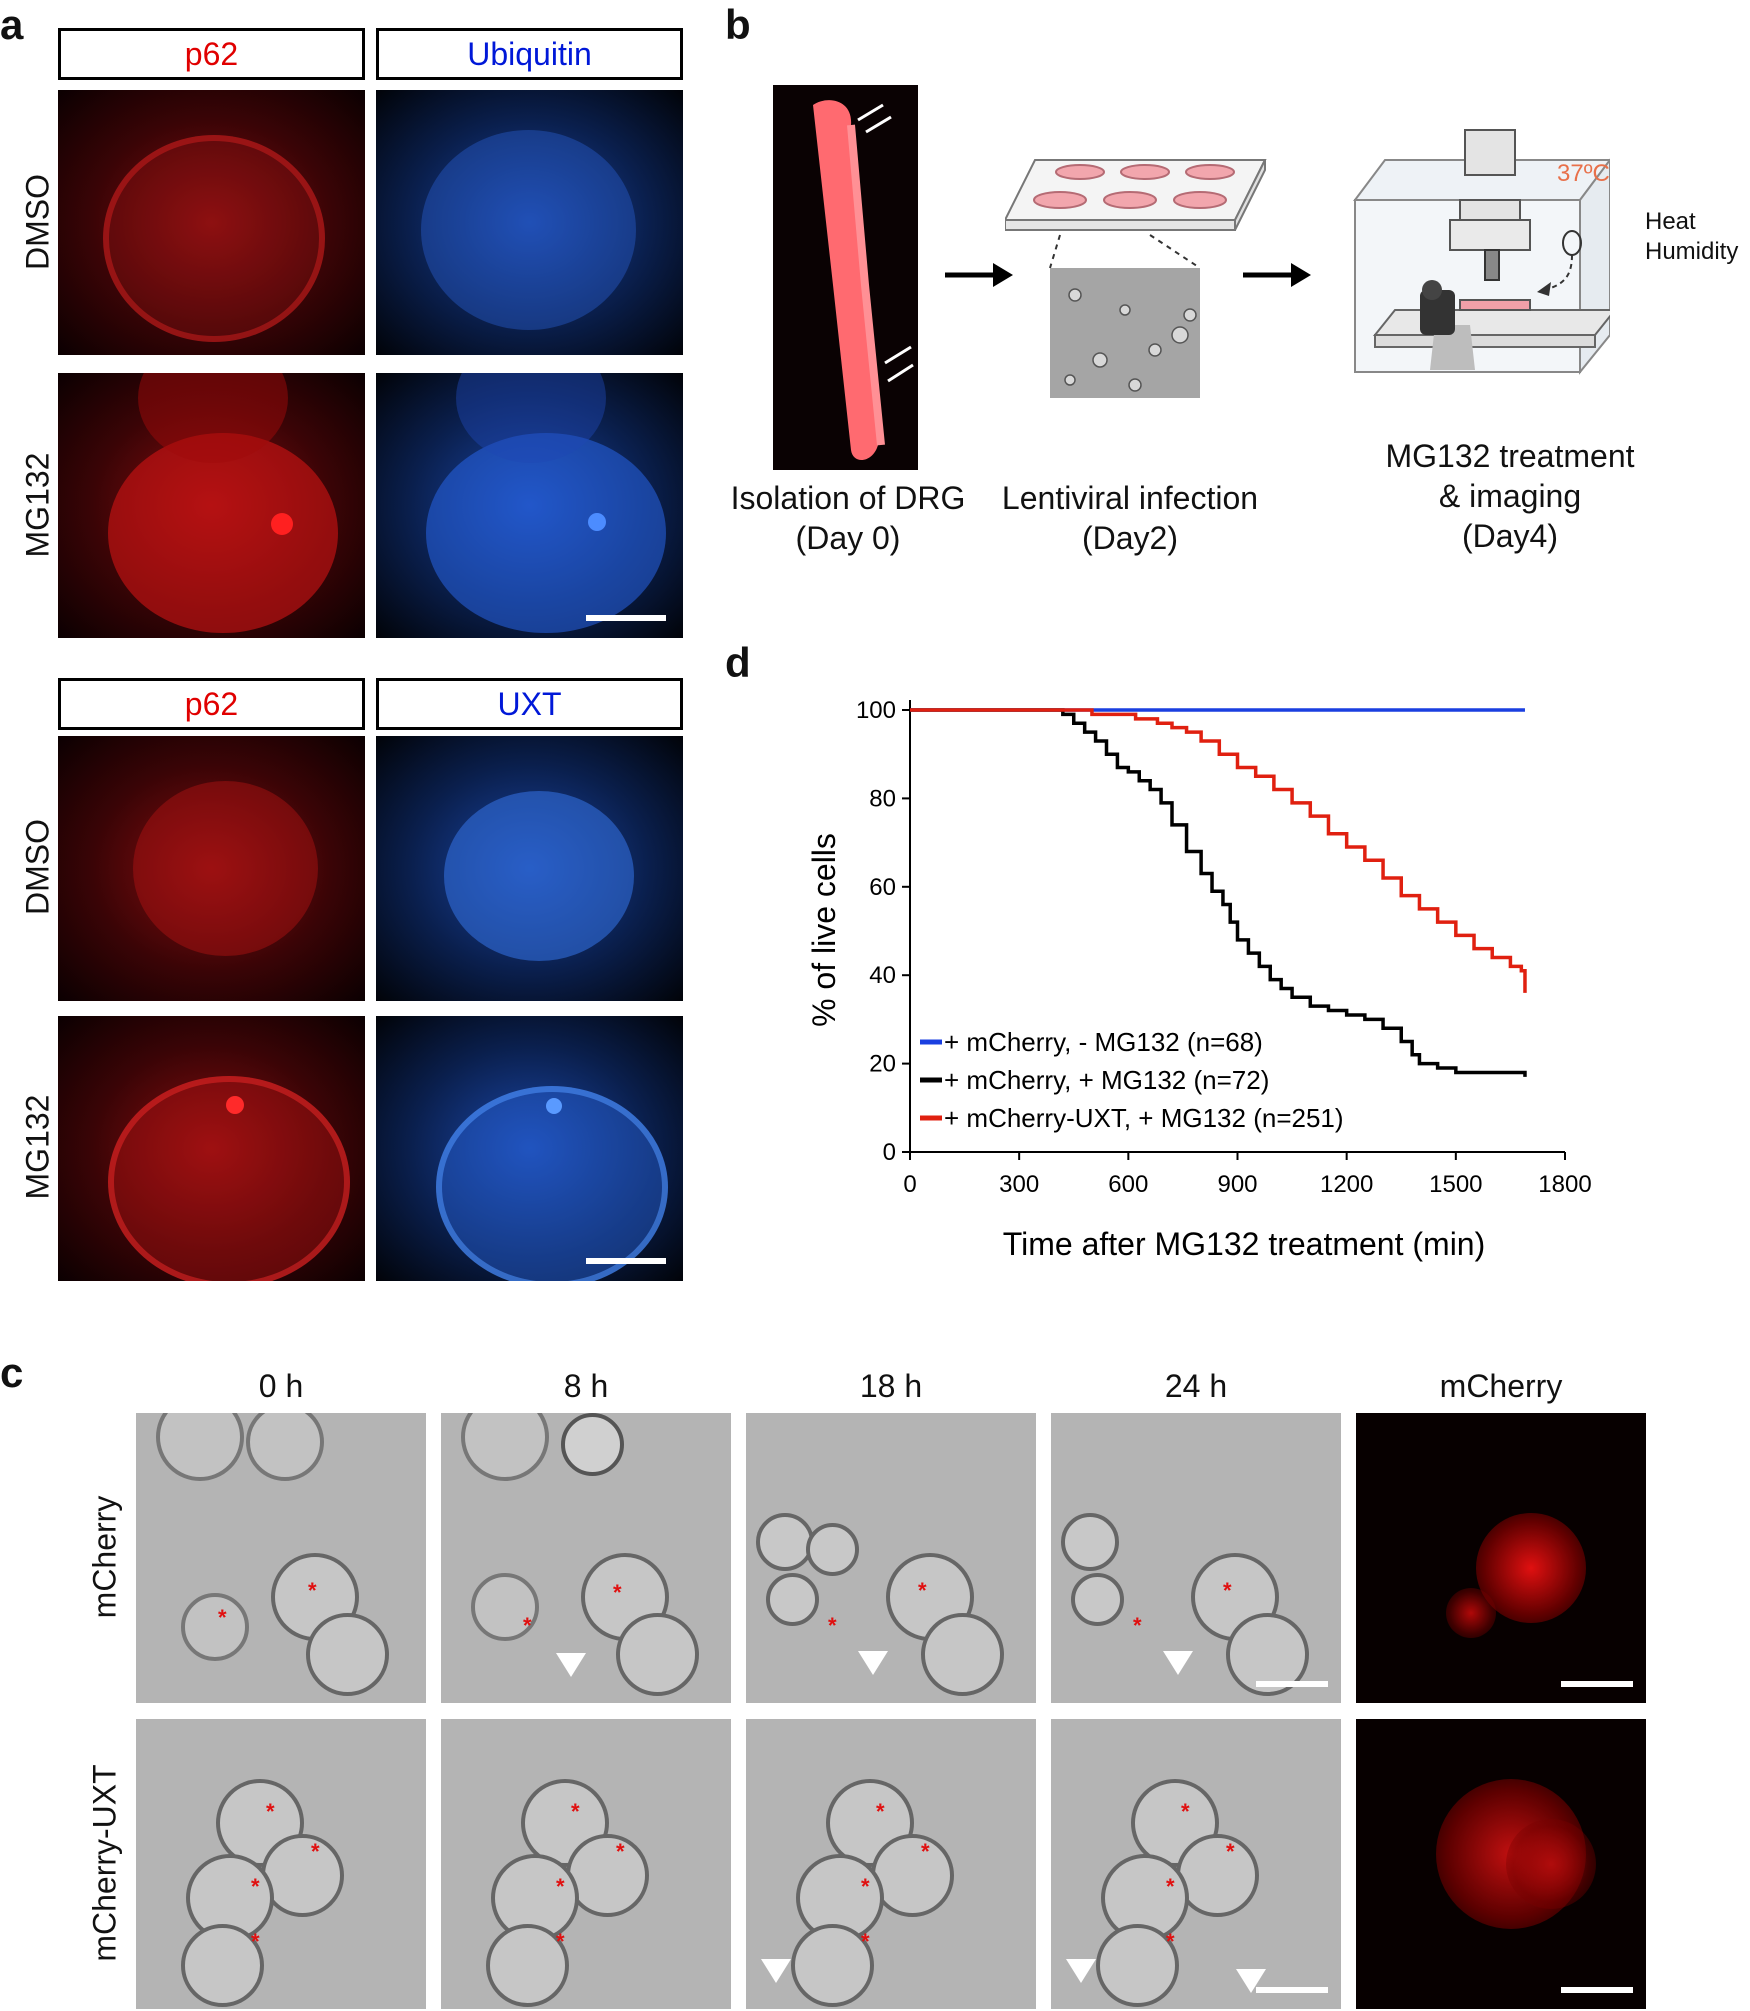 The image size is (1750, 2011). I want to click on image-p62-dmso-top, so click(211, 222).